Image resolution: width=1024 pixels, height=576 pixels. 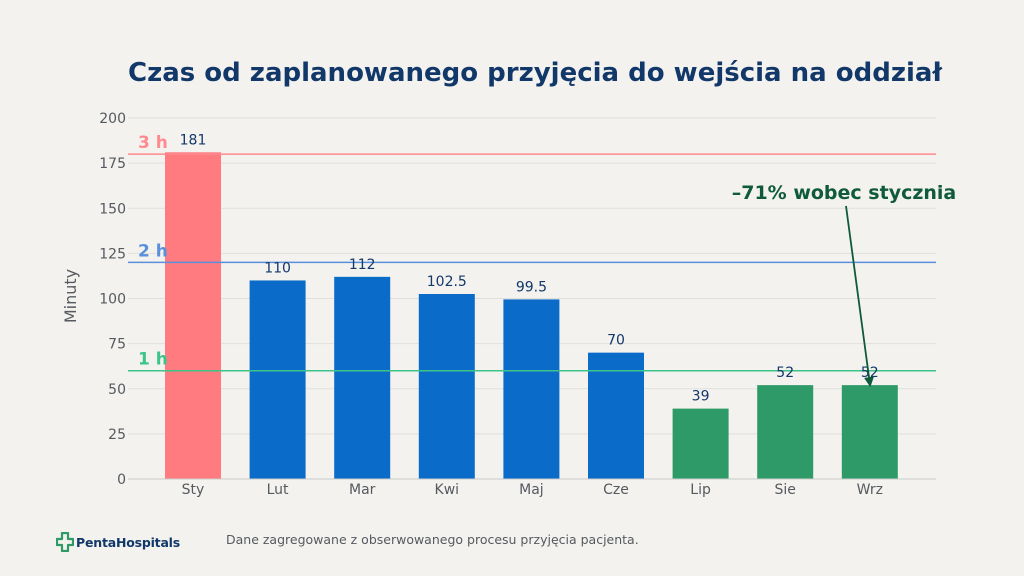 What do you see at coordinates (870, 490) in the screenshot?
I see `x-tick-label: Wrz` at bounding box center [870, 490].